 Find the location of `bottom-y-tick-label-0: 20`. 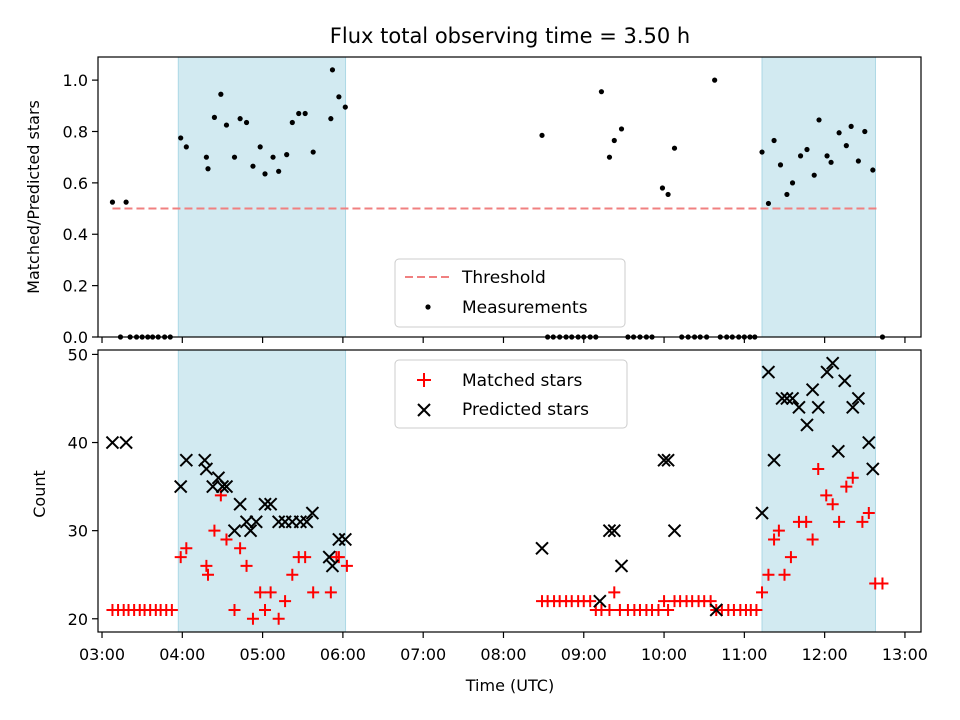

bottom-y-tick-label-0: 20 is located at coordinates (78, 619).